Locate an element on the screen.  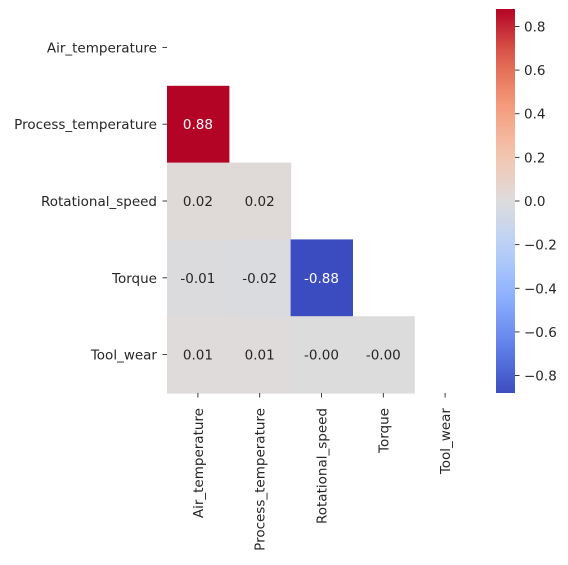
colorbar-tick-label: 0.4 is located at coordinates (534, 115).